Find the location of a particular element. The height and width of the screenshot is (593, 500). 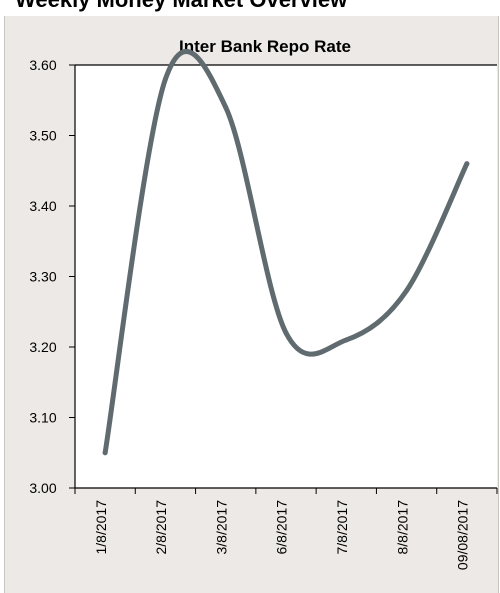

x-tick-label: 8/8/2017 is located at coordinates (402, 527).